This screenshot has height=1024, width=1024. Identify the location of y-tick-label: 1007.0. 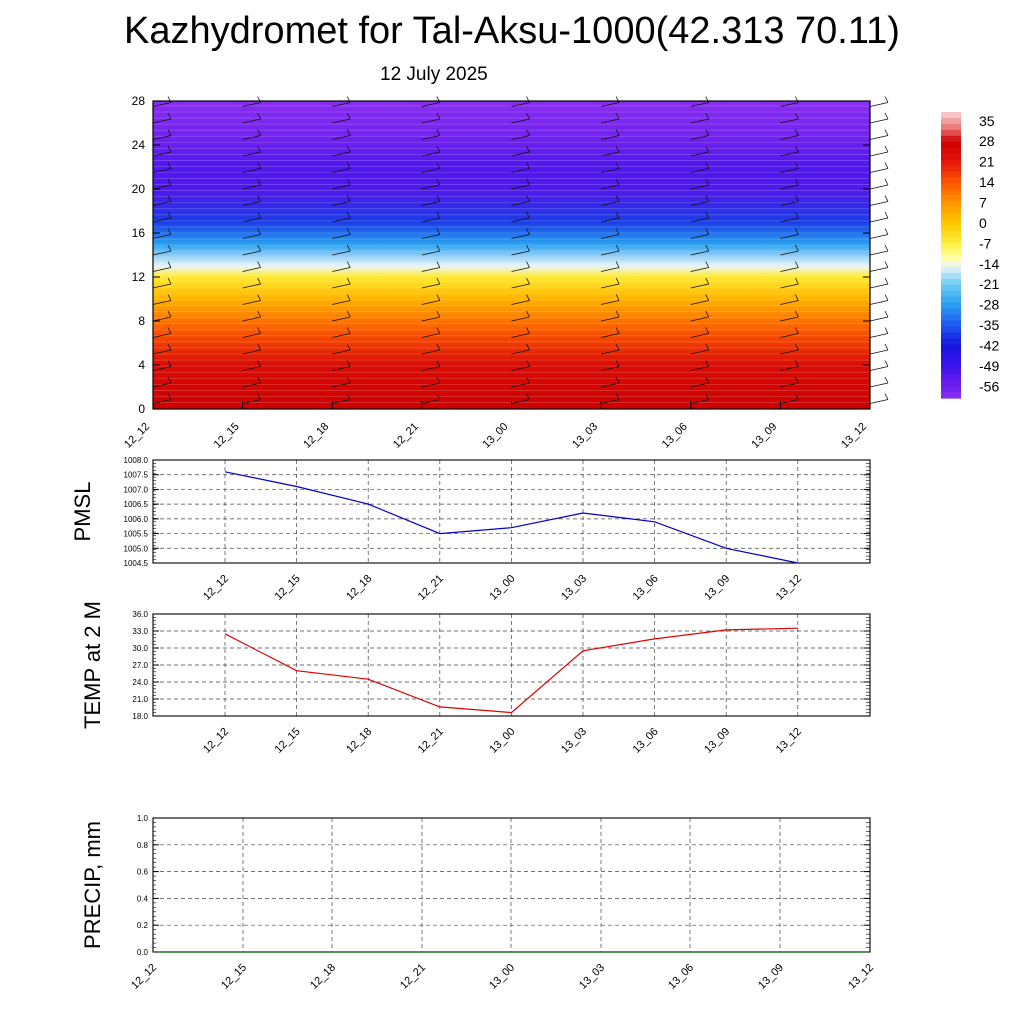
(136, 489).